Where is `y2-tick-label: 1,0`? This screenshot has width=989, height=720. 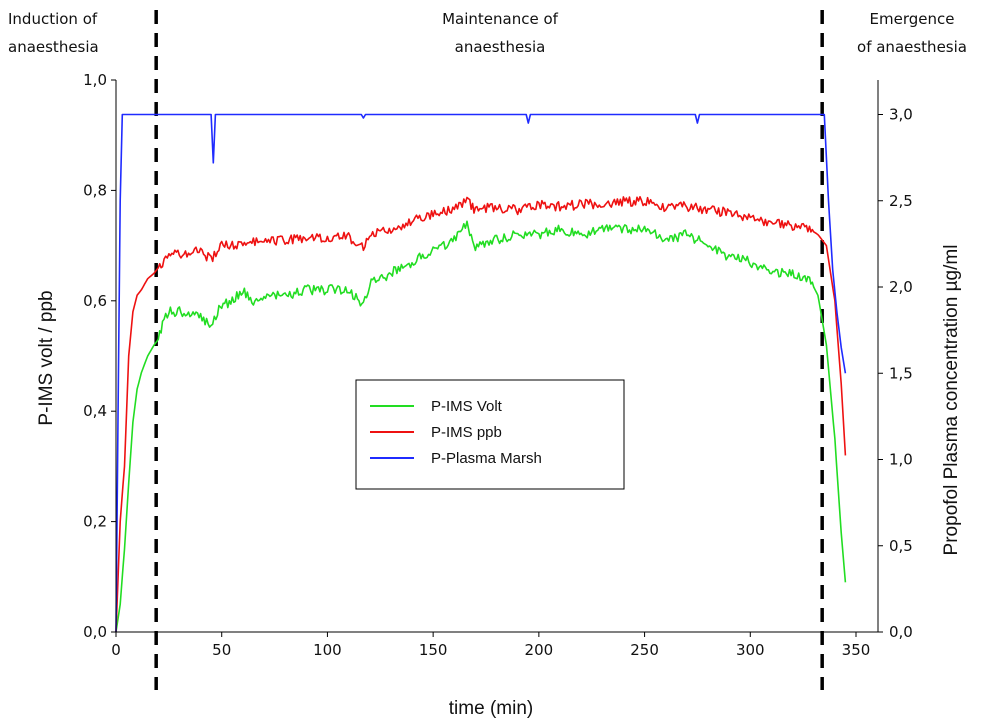
y2-tick-label: 1,0 is located at coordinates (901, 460).